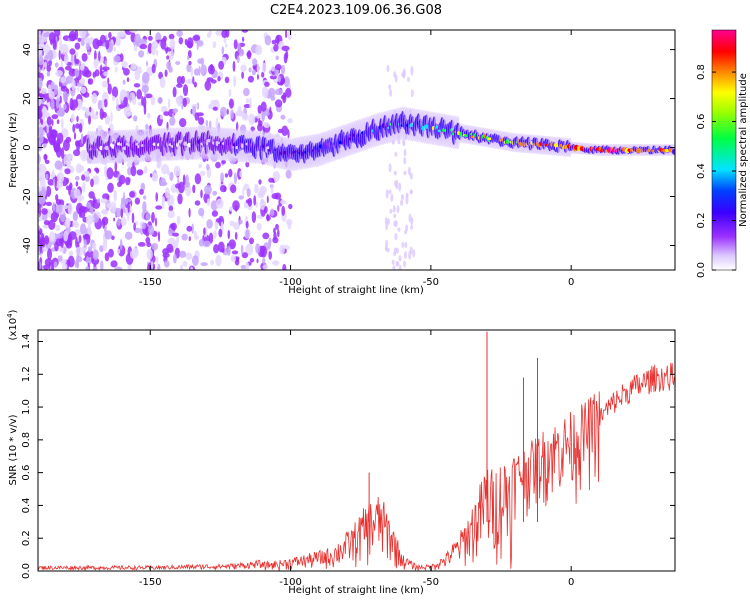 This screenshot has height=600, width=750. I want to click on y-tick-label: 0, so click(27, 147).